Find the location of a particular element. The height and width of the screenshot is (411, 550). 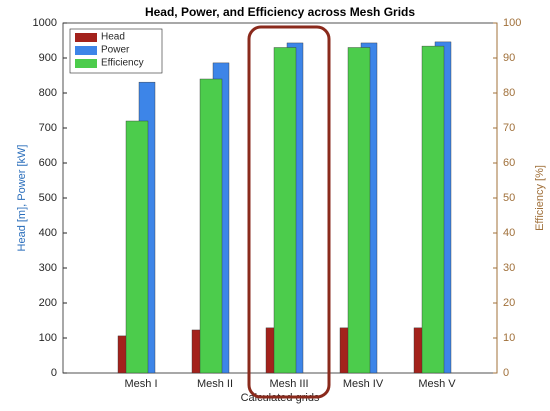

y2-tick-label: 50 is located at coordinates (509, 198).